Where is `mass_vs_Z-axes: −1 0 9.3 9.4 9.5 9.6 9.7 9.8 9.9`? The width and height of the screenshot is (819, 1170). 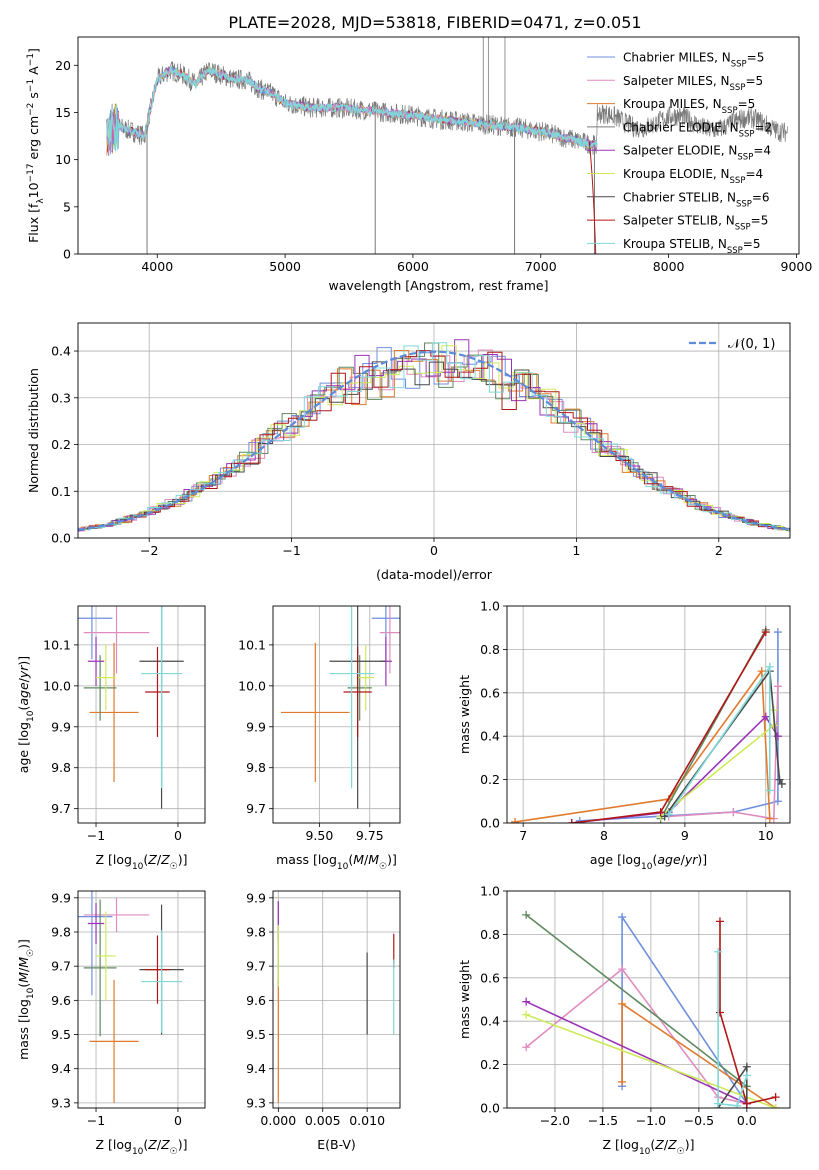 mass_vs_Z-axes: −1 0 9.3 9.4 9.5 9.6 9.7 9.8 9.9 is located at coordinates (128, 1009).